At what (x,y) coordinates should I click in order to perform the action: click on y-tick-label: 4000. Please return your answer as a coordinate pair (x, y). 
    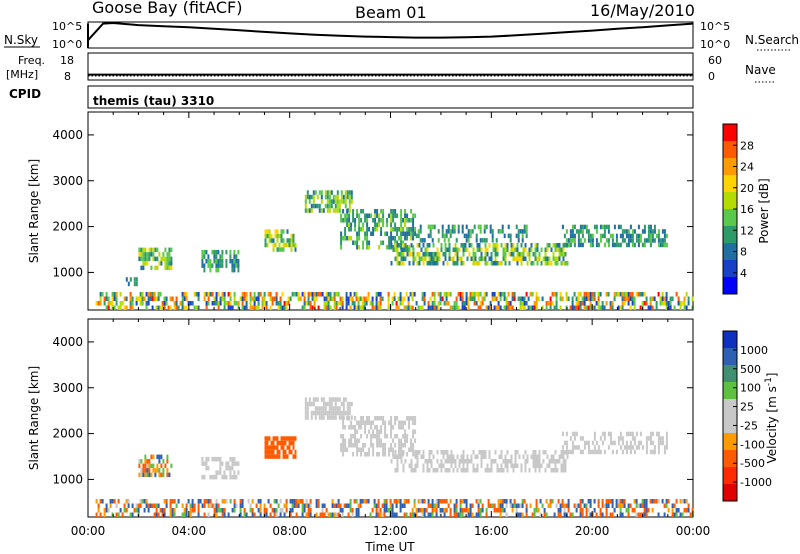
    Looking at the image, I should click on (67, 342).